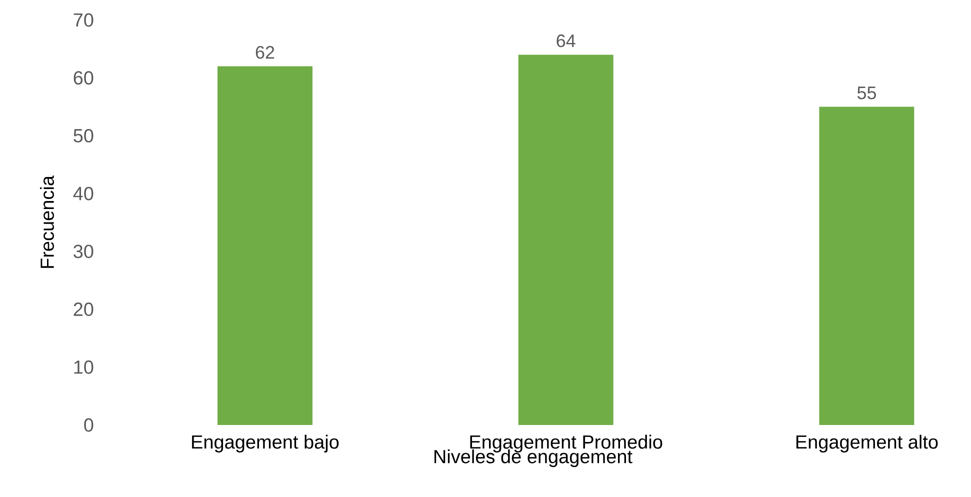  What do you see at coordinates (84, 309) in the screenshot?
I see `y-tick-label: 20` at bounding box center [84, 309].